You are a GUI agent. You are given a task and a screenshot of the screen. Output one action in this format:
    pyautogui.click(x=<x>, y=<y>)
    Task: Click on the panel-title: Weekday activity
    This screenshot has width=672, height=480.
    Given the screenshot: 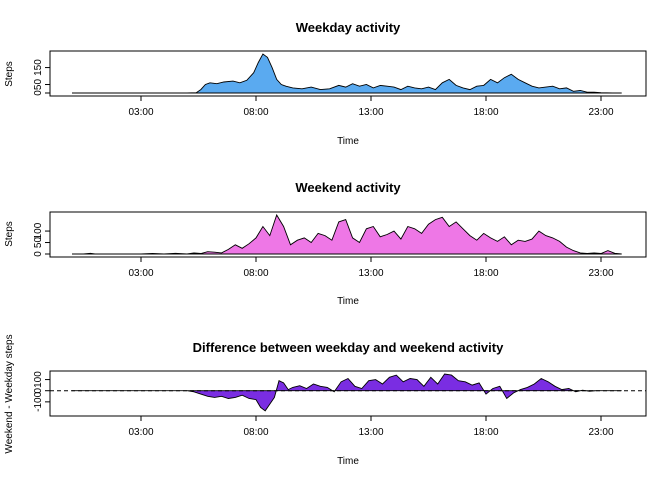 What is the action you would take?
    pyautogui.click(x=348, y=27)
    